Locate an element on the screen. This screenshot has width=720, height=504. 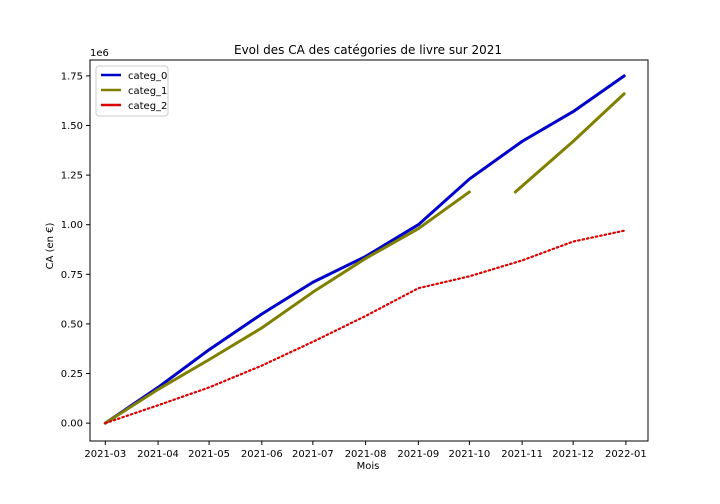
x-tick-label: 2021-07 is located at coordinates (313, 454).